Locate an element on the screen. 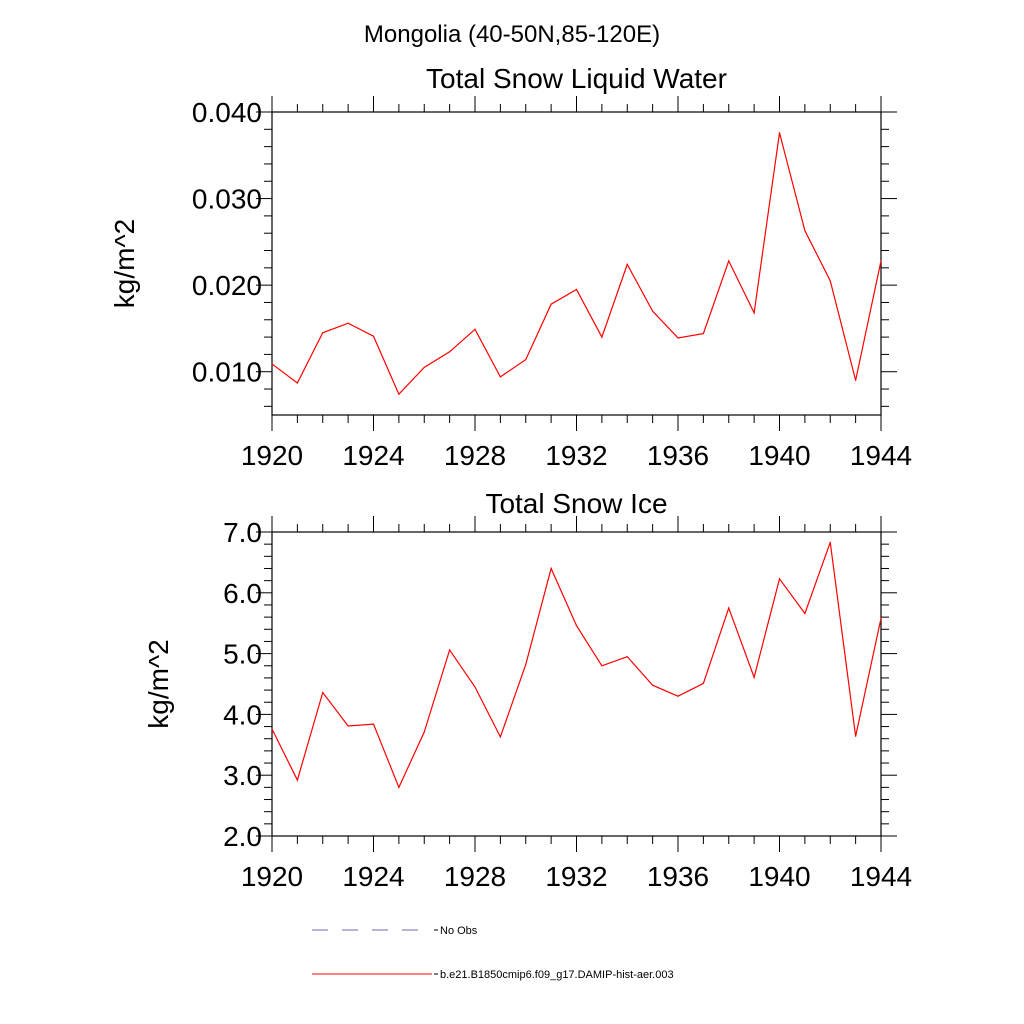  series-line is located at coordinates (576, 665).